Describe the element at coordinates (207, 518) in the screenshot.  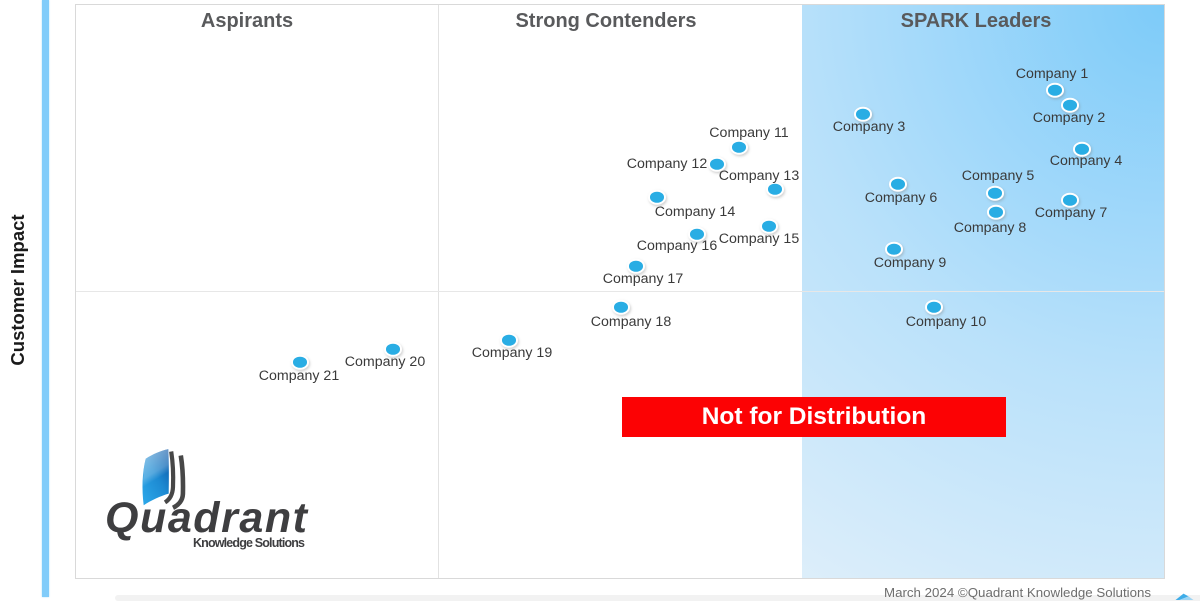
I see `svg-text: Quadrant` at that location.